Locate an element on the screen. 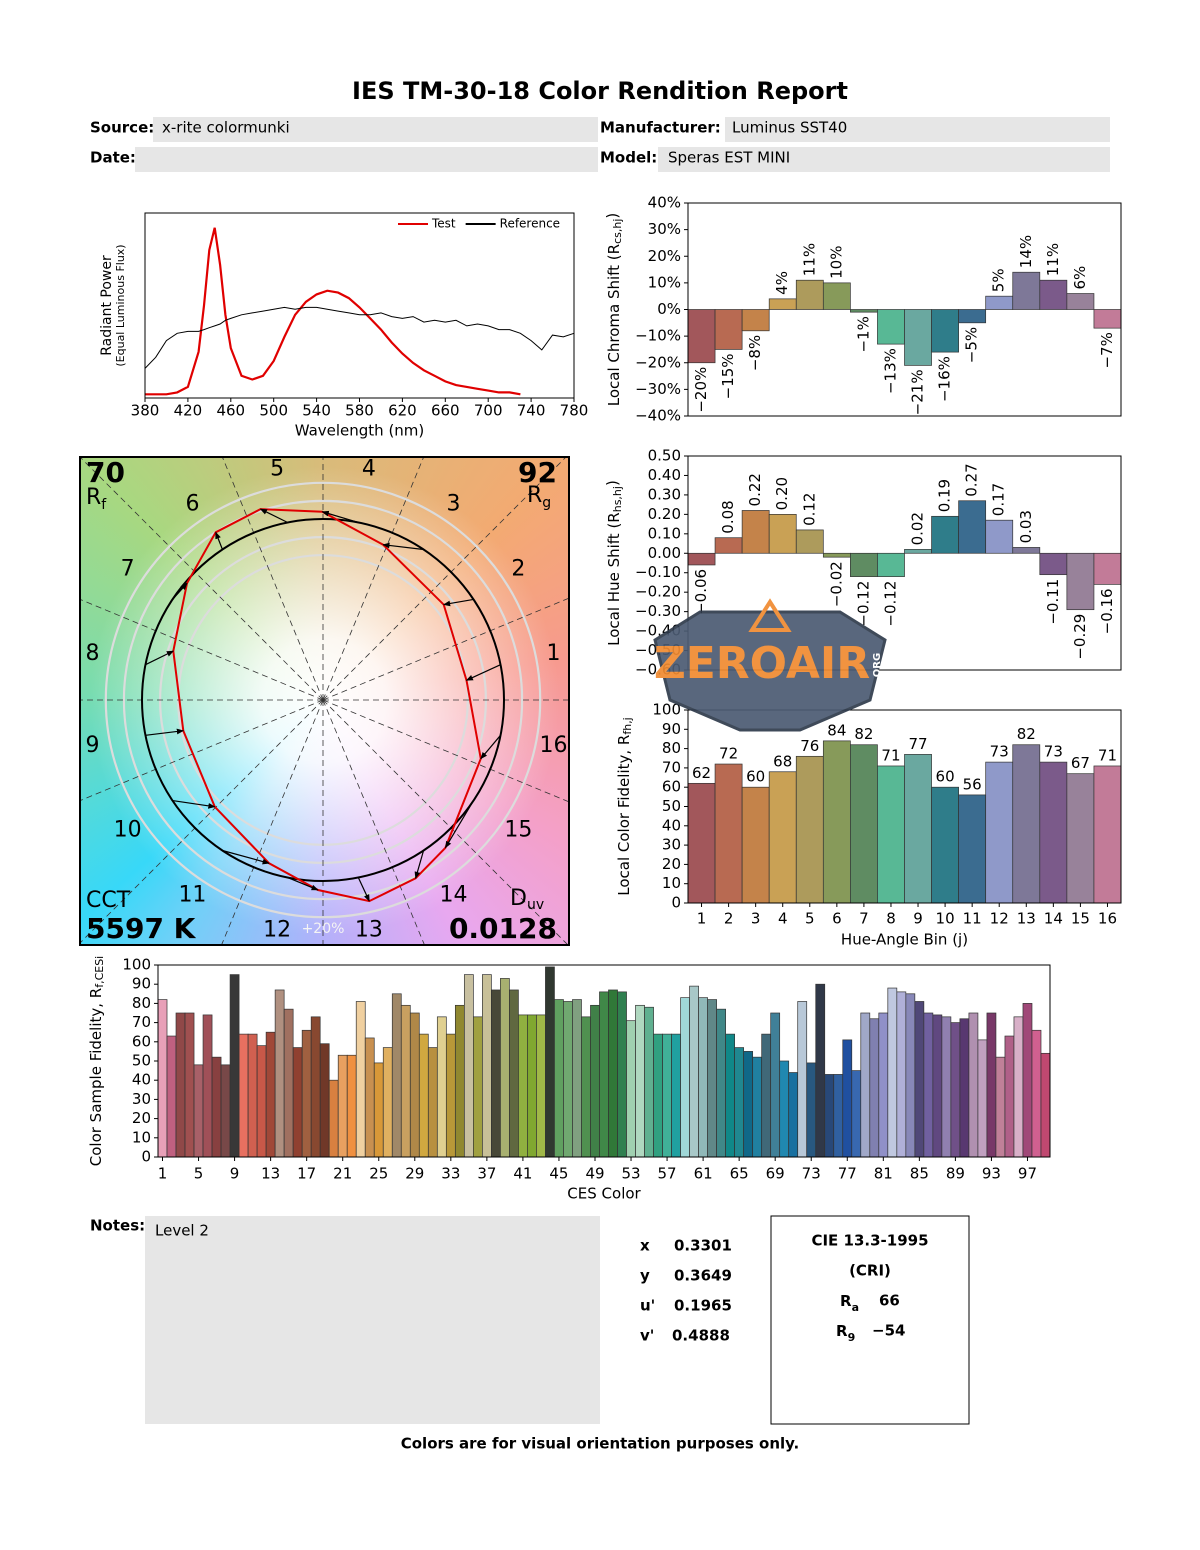 The width and height of the screenshot is (1200, 1550). value-label: 77 is located at coordinates (917, 744).